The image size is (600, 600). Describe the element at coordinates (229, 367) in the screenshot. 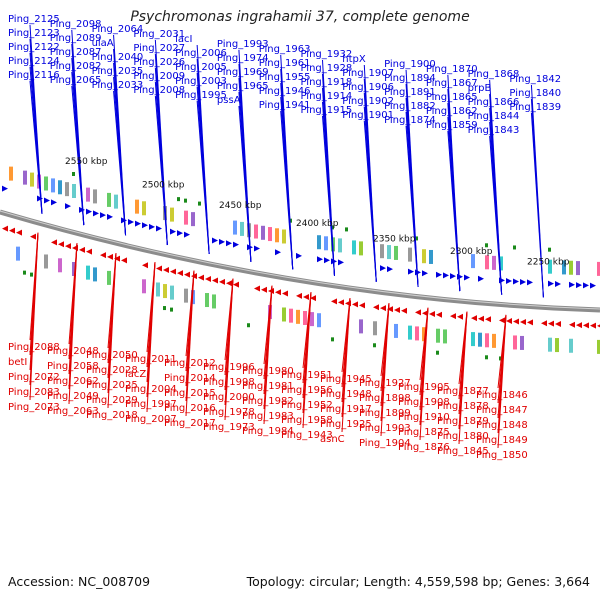

I see `reverse-gene-label: Ping_1996` at that location.